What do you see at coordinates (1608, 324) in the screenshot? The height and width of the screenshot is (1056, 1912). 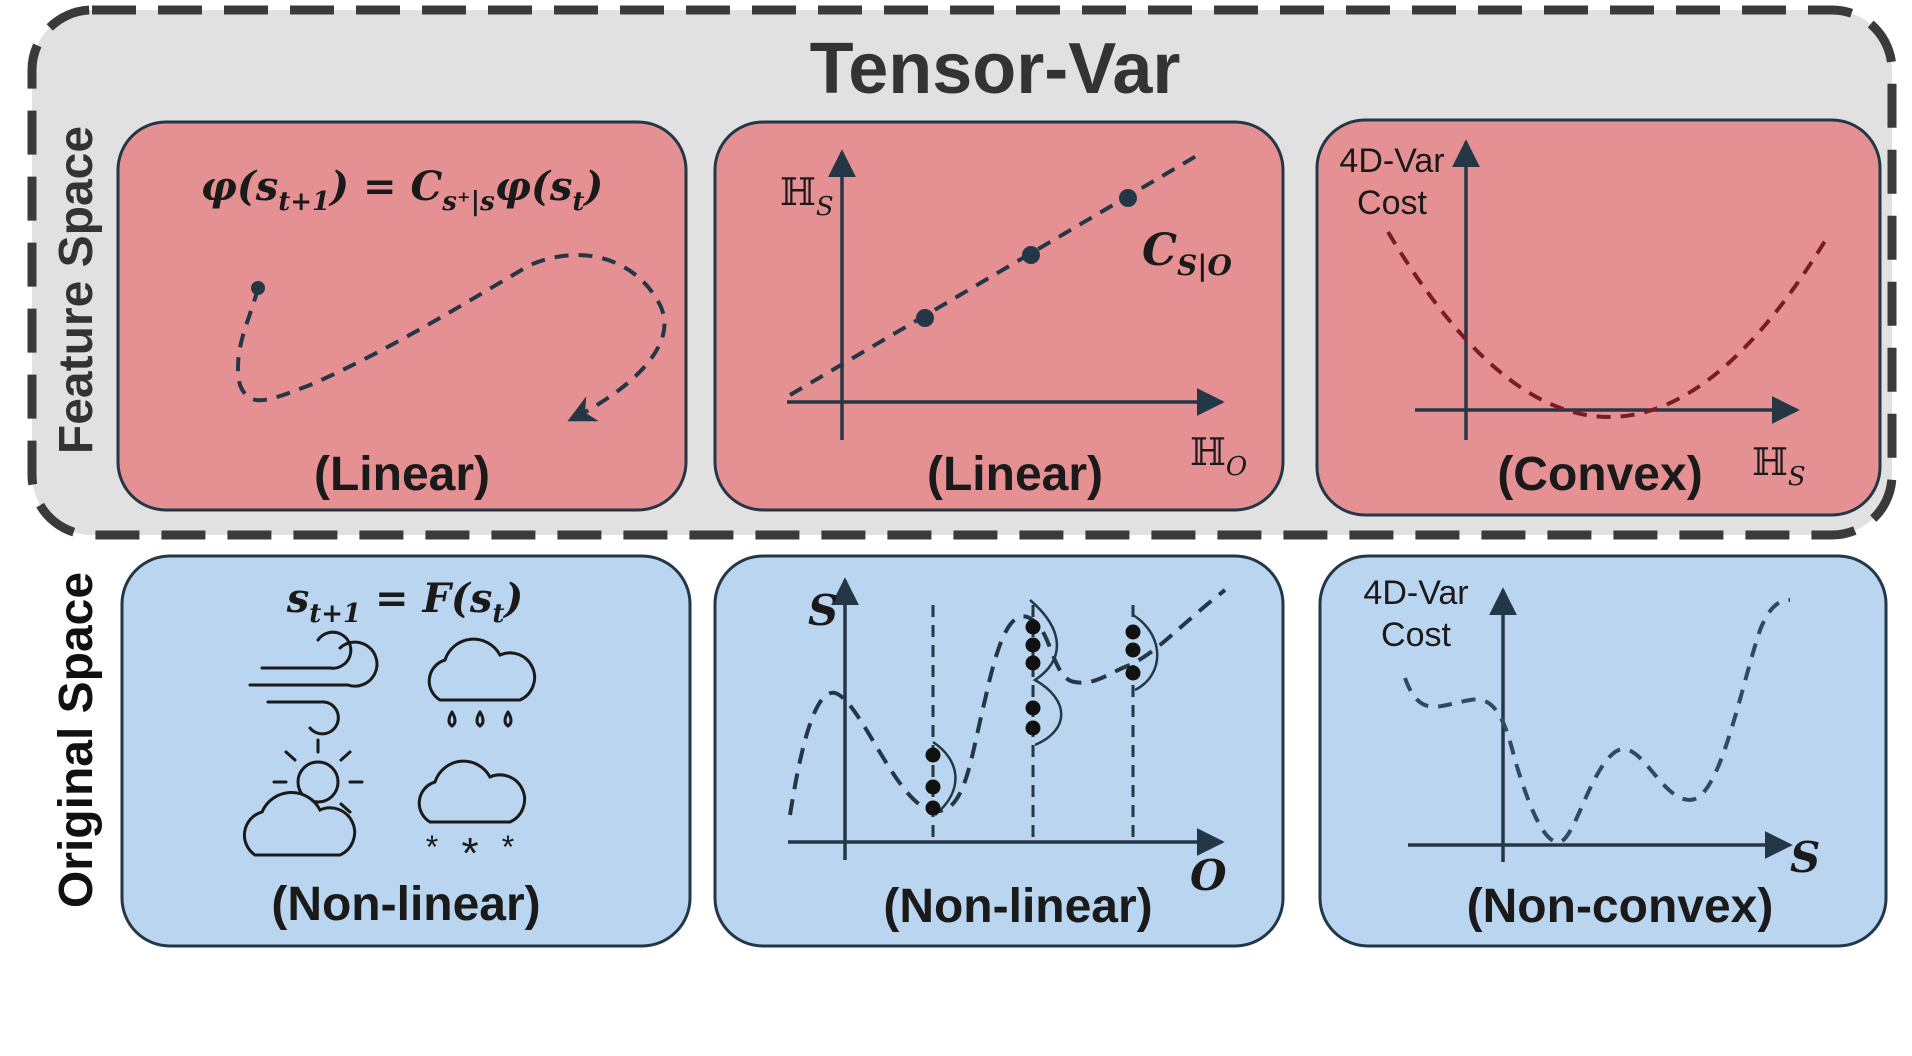 I see `feature-convex-cost-curve` at bounding box center [1608, 324].